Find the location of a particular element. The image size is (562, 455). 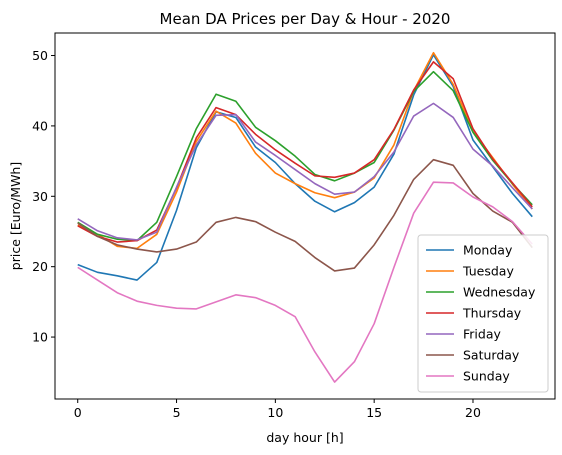

y-tick-label: 40 is located at coordinates (40, 125).